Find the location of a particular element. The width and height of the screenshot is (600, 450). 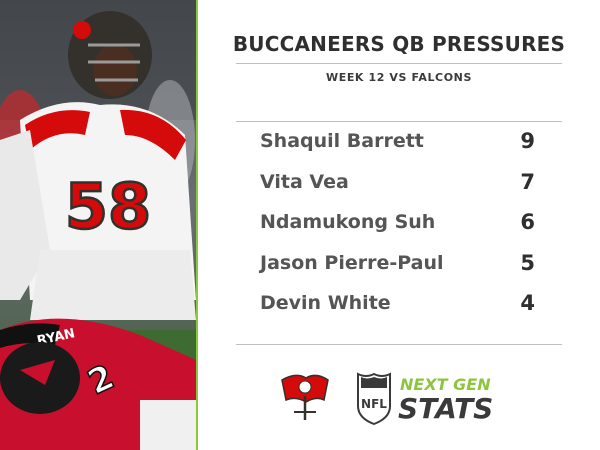

logo-bar: NFL NEXT GEN STATS is located at coordinates (401, 396).